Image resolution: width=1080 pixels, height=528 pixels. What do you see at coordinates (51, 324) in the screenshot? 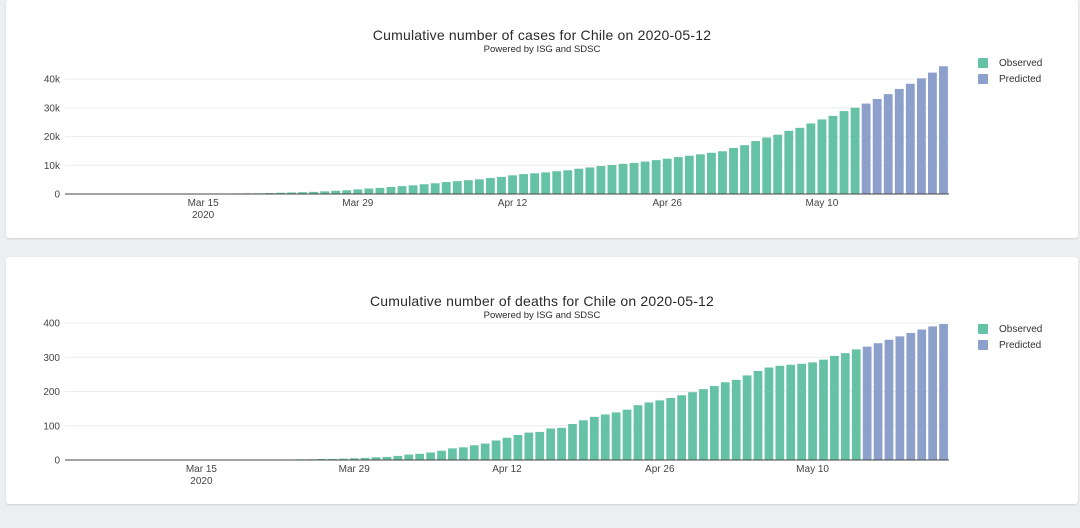
I see `y-tick-label: 400` at bounding box center [51, 324].